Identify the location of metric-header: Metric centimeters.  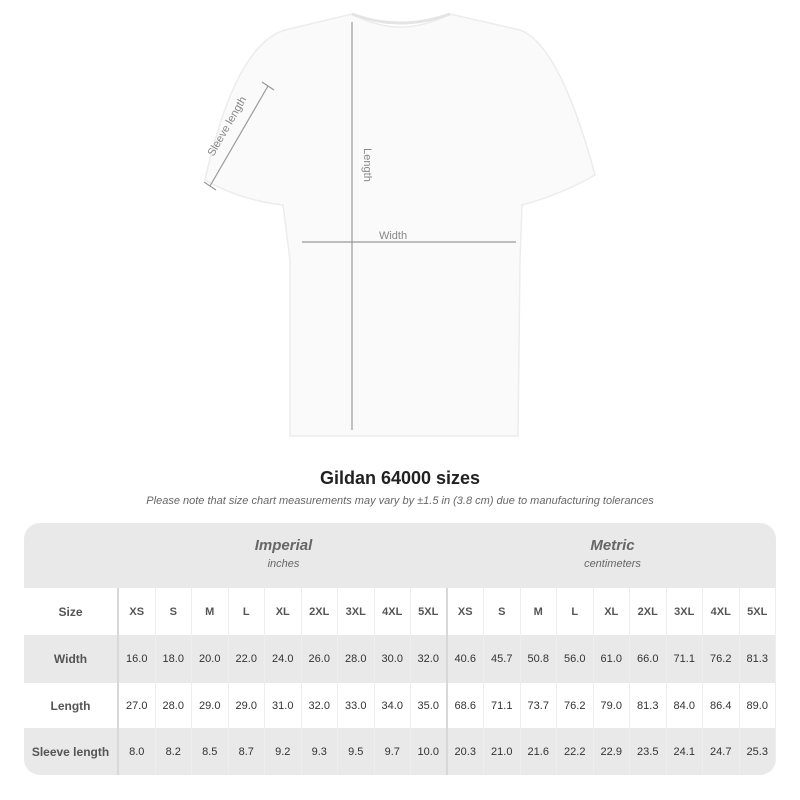
(612, 553).